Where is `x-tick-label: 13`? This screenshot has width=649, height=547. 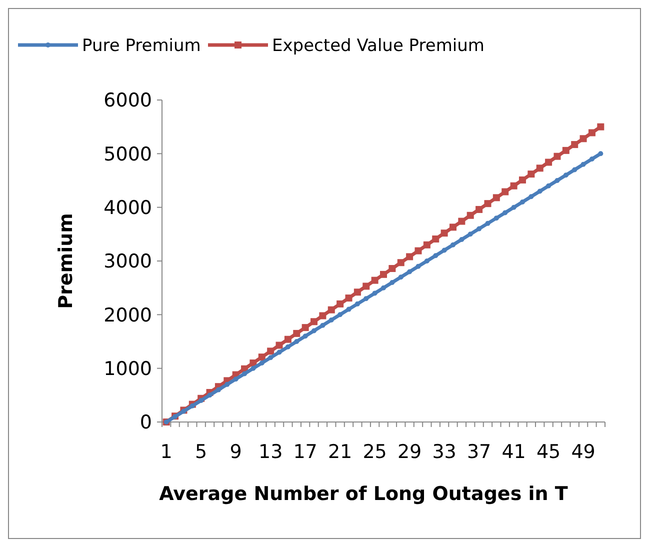
x-tick-label: 13 is located at coordinates (270, 452).